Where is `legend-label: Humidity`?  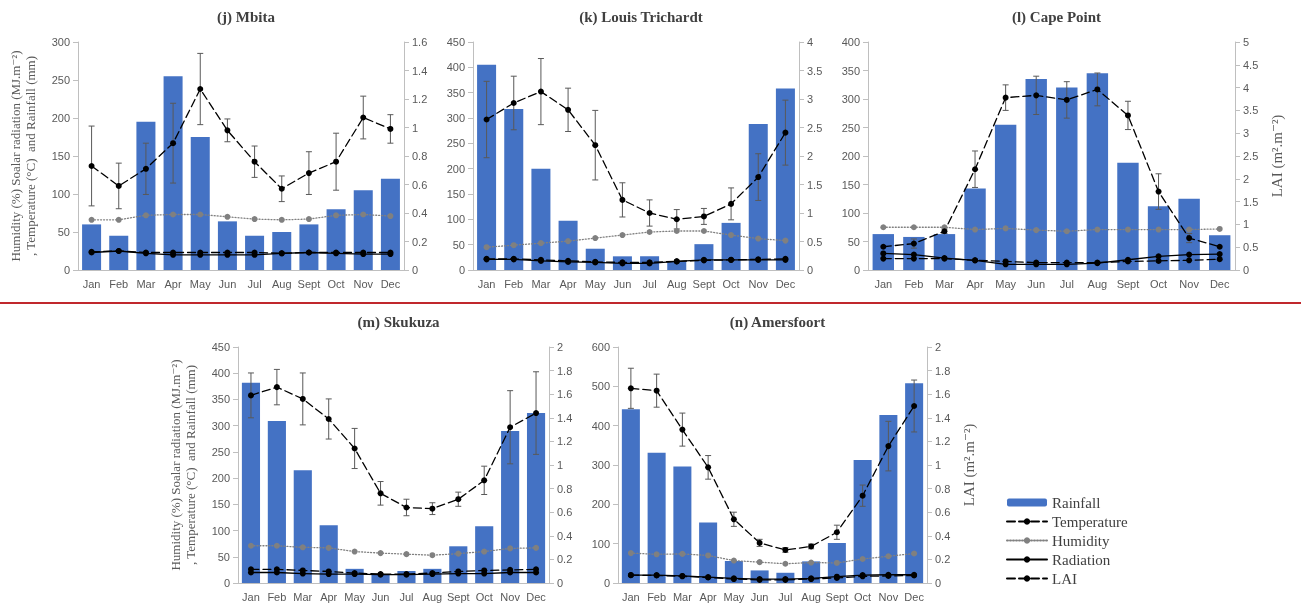
legend-label: Humidity is located at coordinates (1081, 540).